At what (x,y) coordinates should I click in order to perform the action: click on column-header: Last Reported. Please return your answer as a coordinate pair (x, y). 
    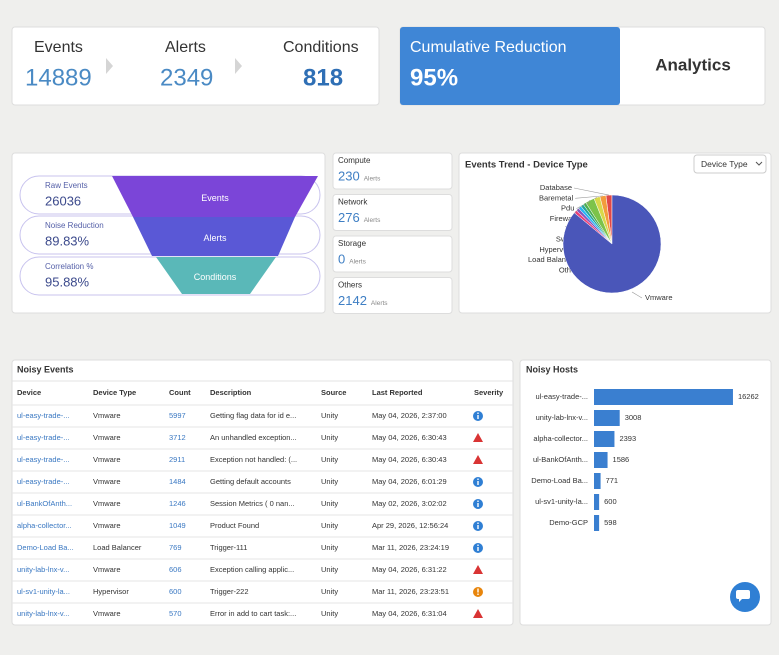
    Looking at the image, I should click on (397, 392).